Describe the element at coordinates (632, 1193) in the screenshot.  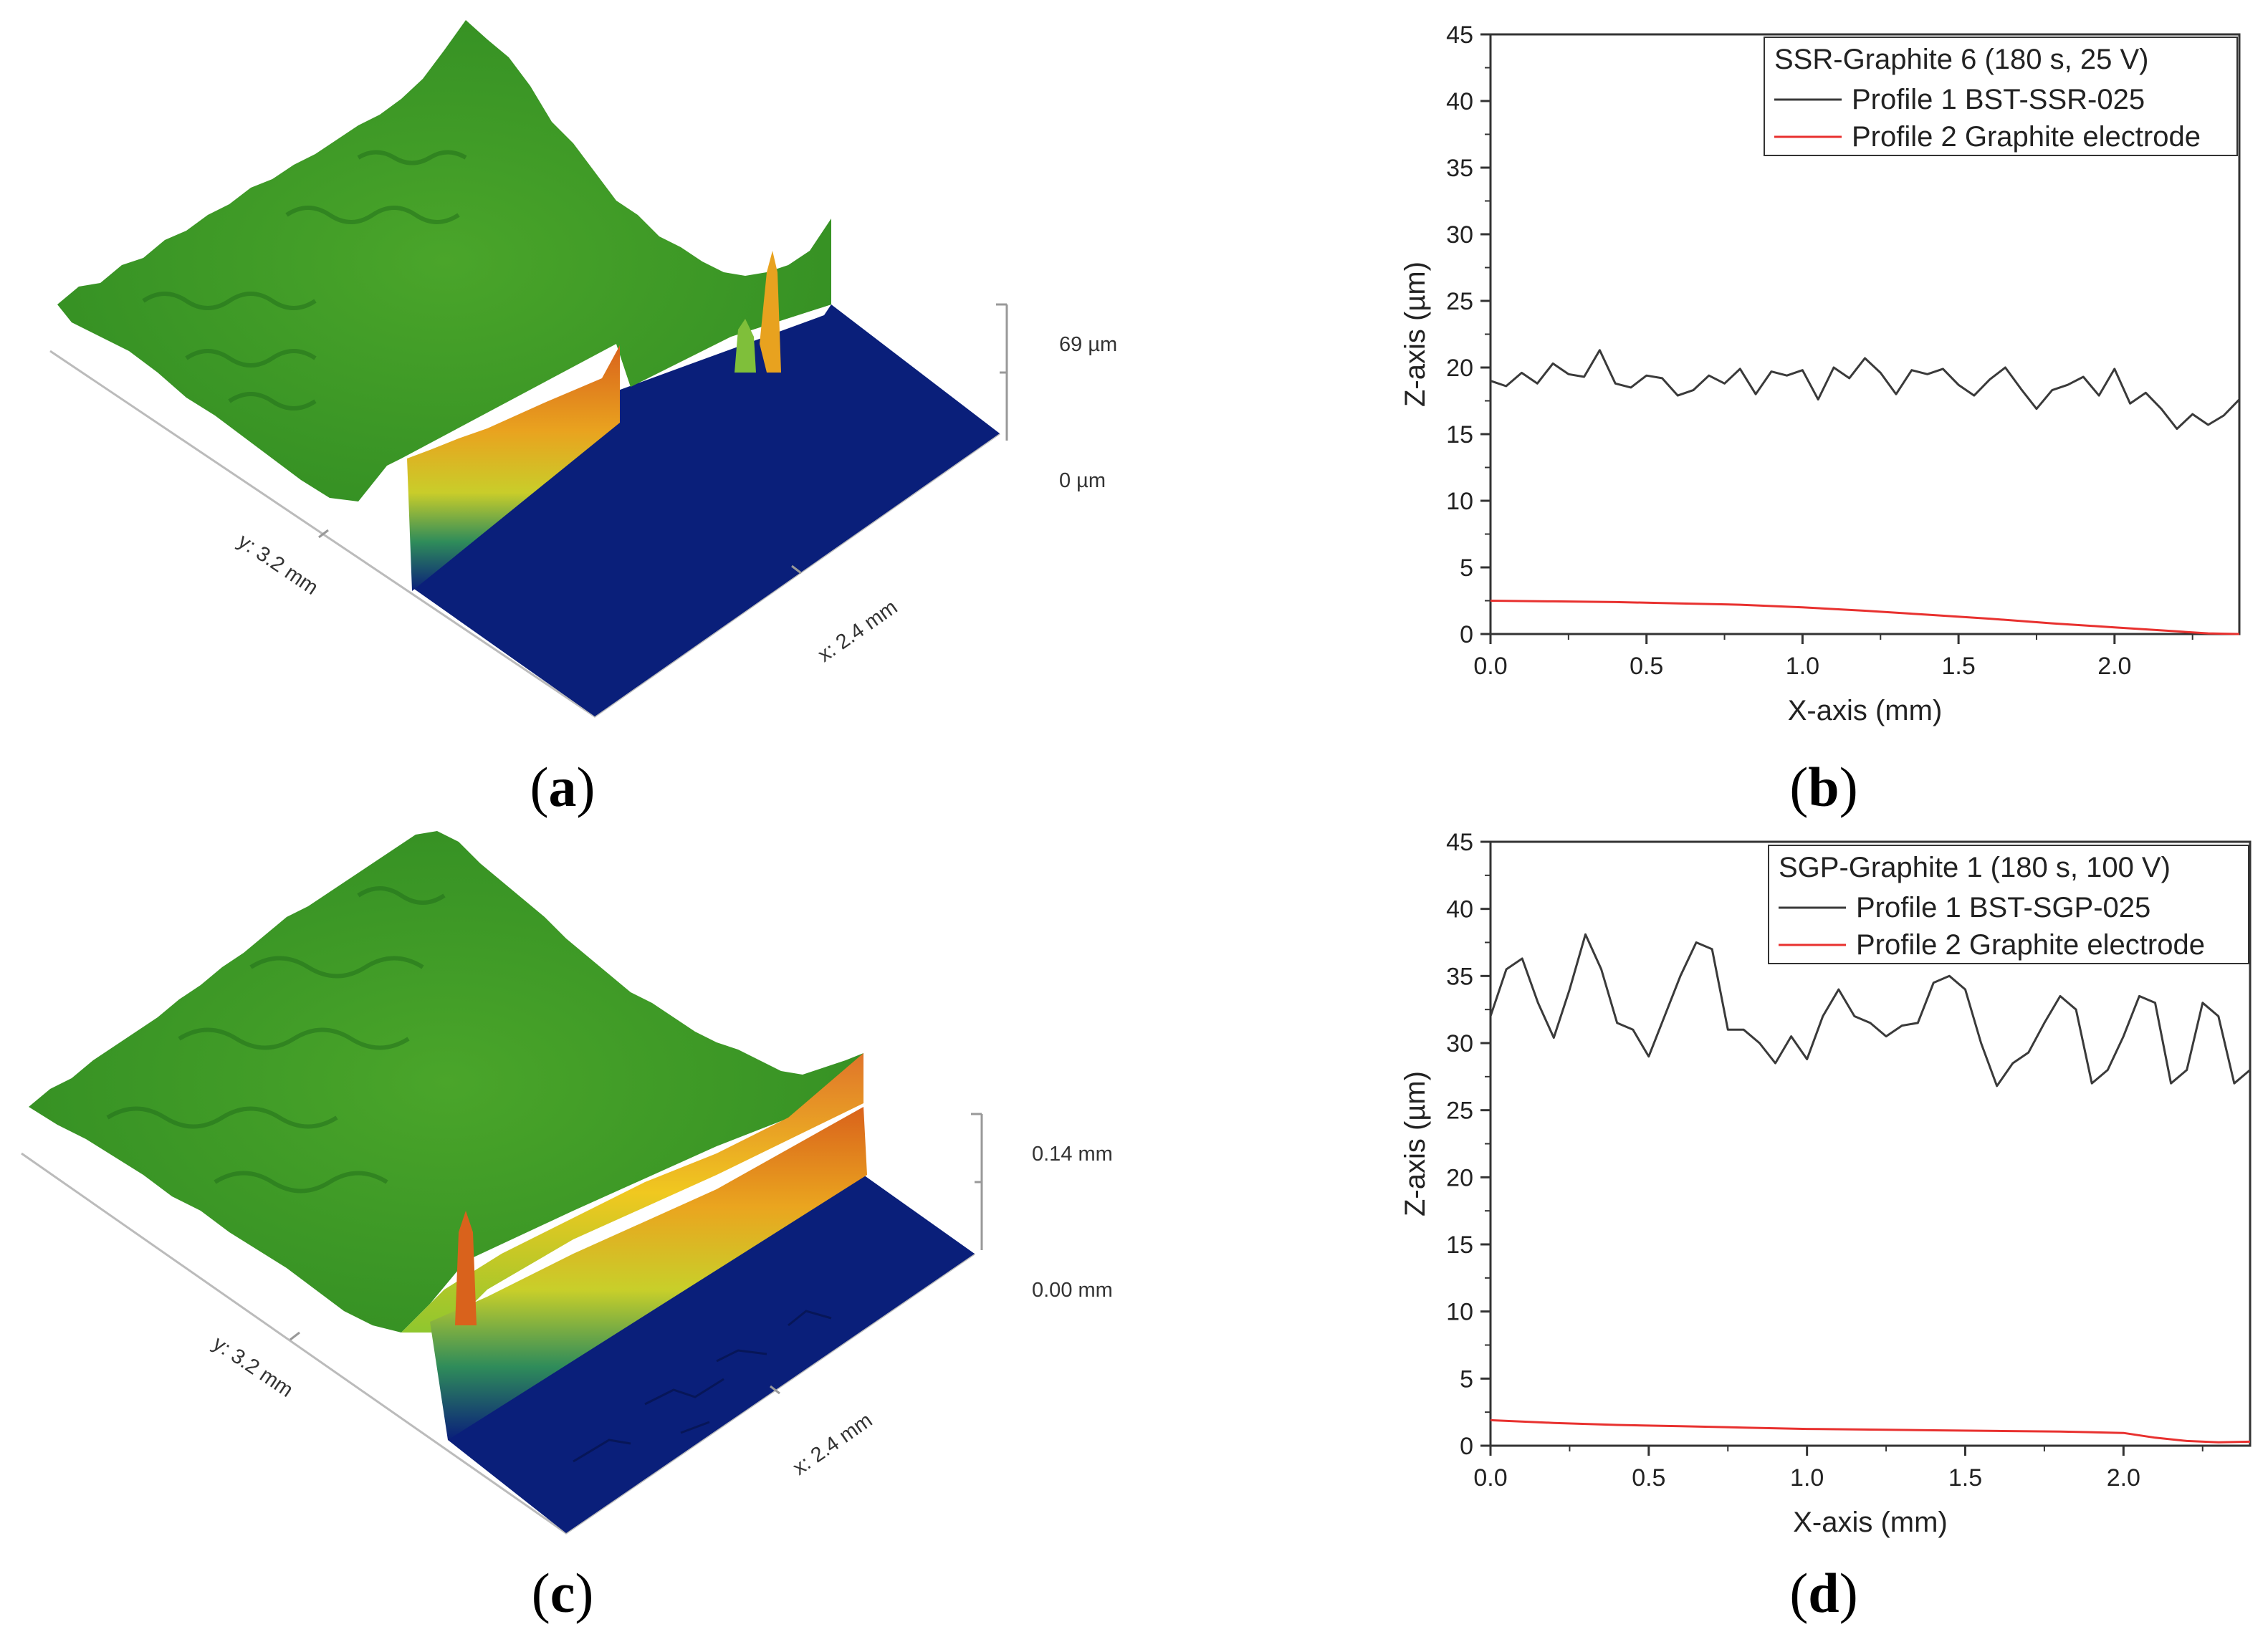
I see `ridge-c` at that location.